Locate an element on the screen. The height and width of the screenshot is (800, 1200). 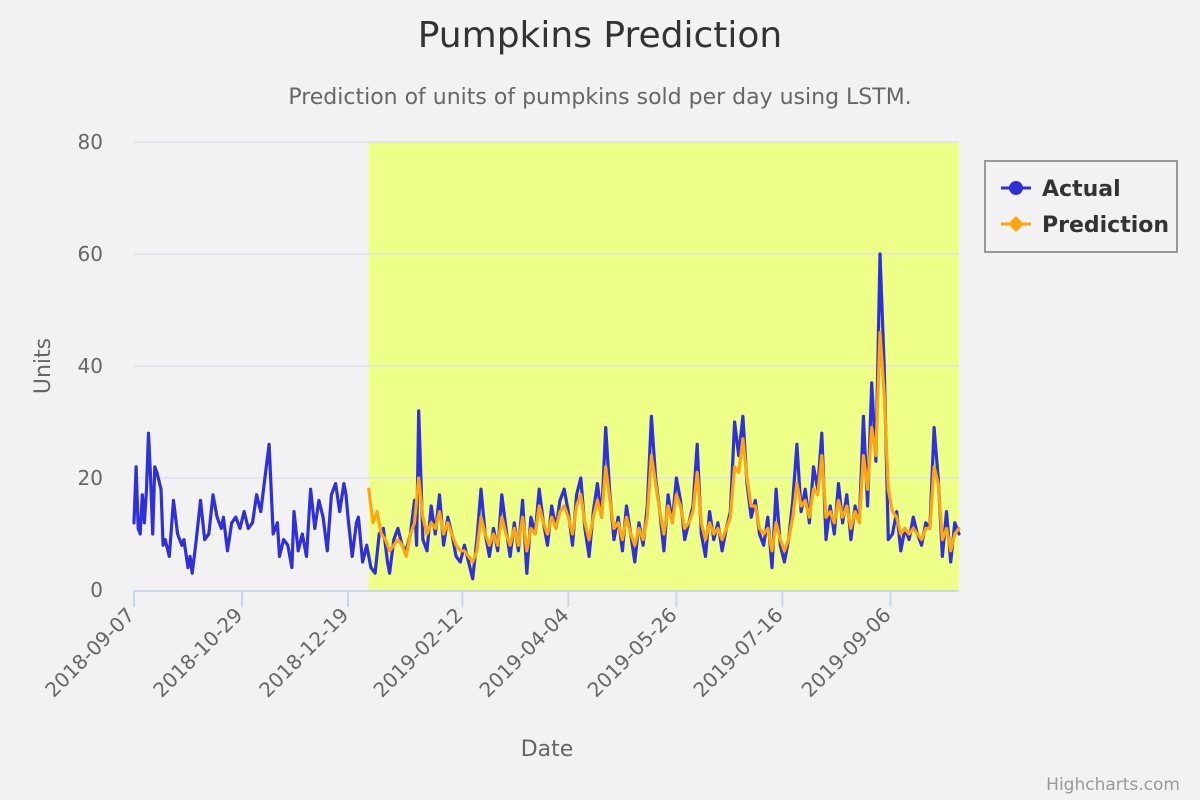
legend-item-prediction: Prediction is located at coordinates (1085, 225).